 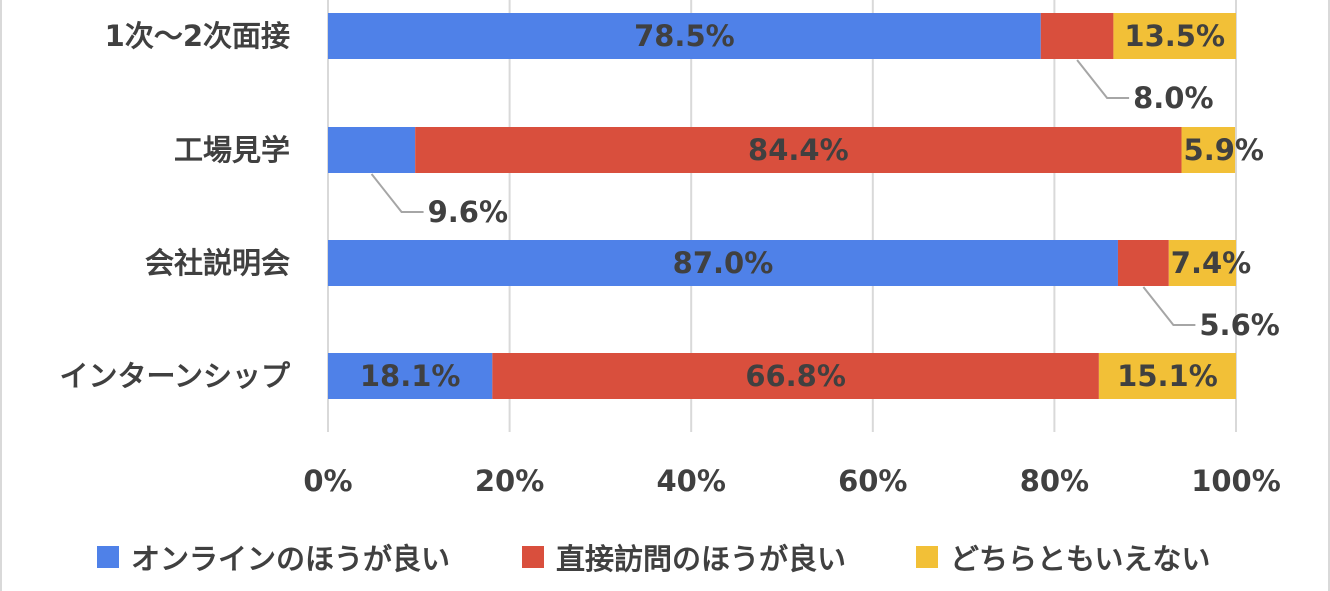 I want to click on legend-item-visit: 直接訪問のほうが良い, so click(x=684, y=557).